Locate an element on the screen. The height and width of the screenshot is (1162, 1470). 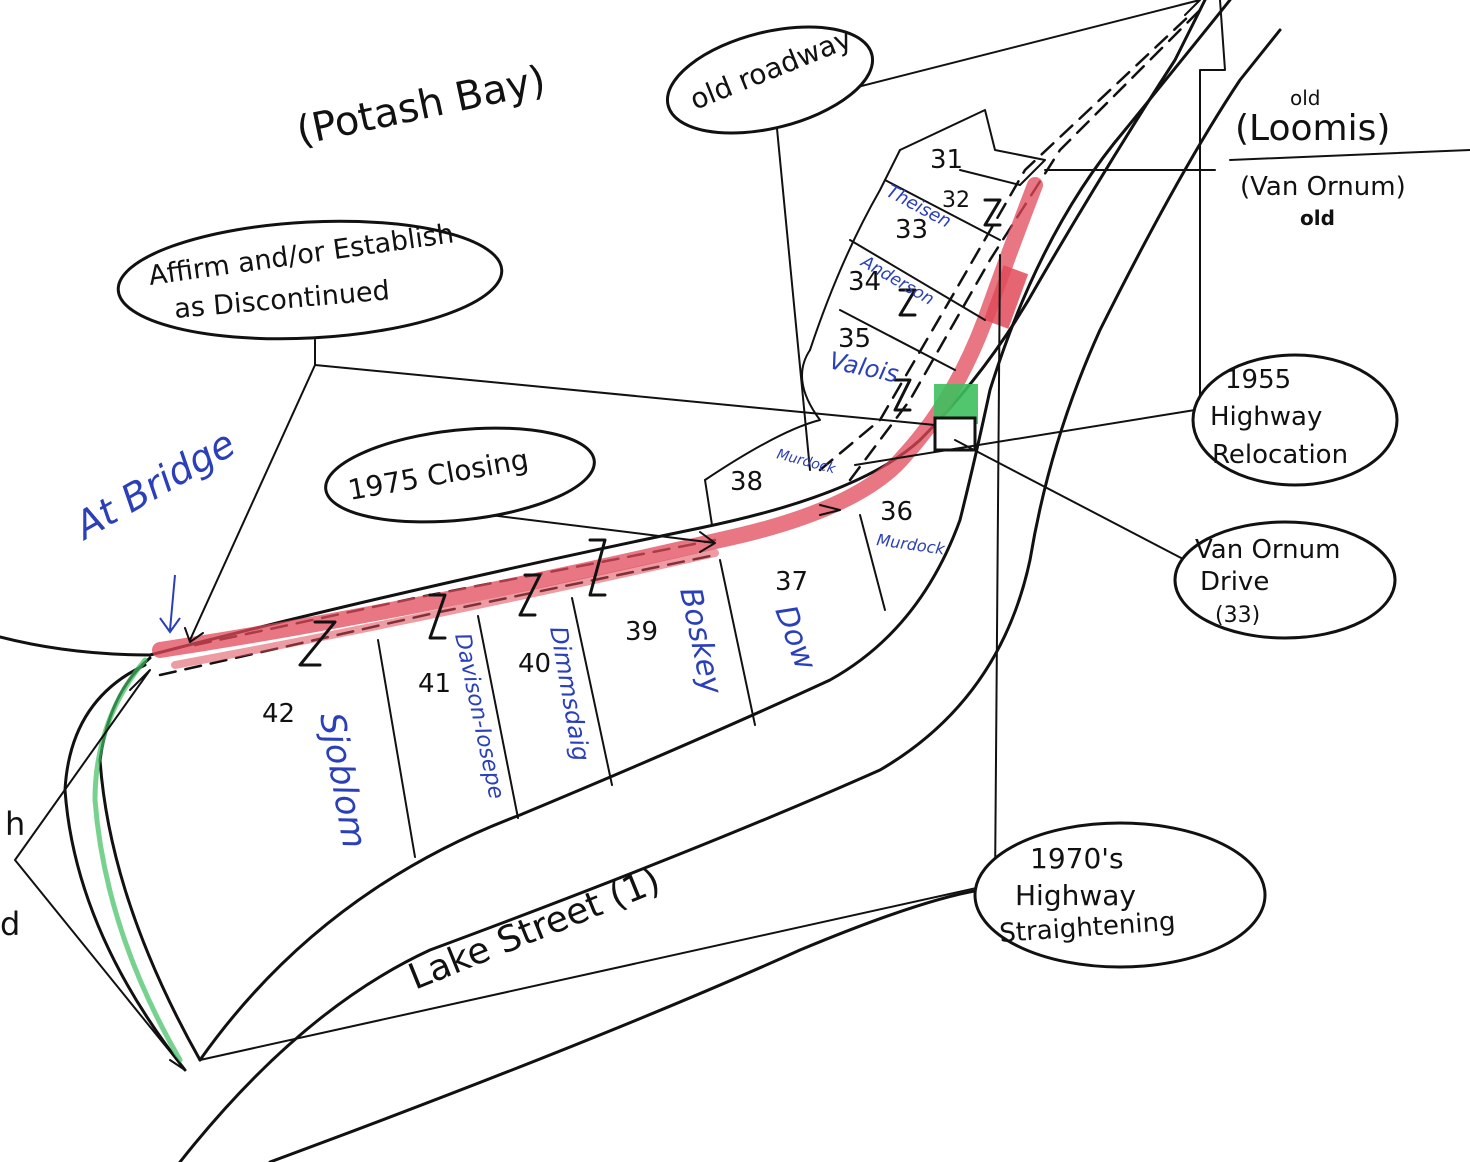
label-1955-line2: Highway is located at coordinates (1266, 417).